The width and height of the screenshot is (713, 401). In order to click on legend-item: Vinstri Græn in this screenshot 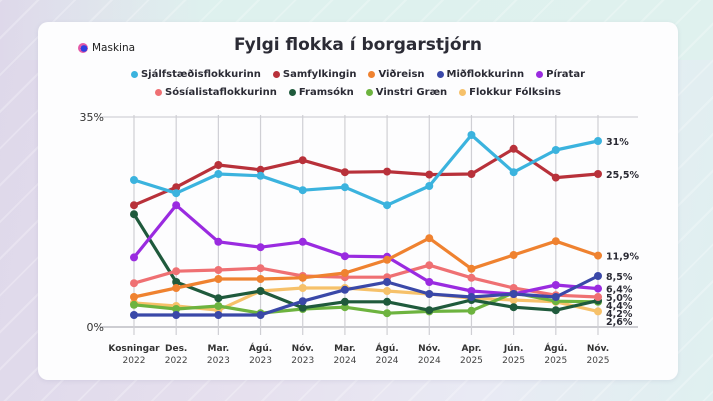, I will do `click(406, 92)`.